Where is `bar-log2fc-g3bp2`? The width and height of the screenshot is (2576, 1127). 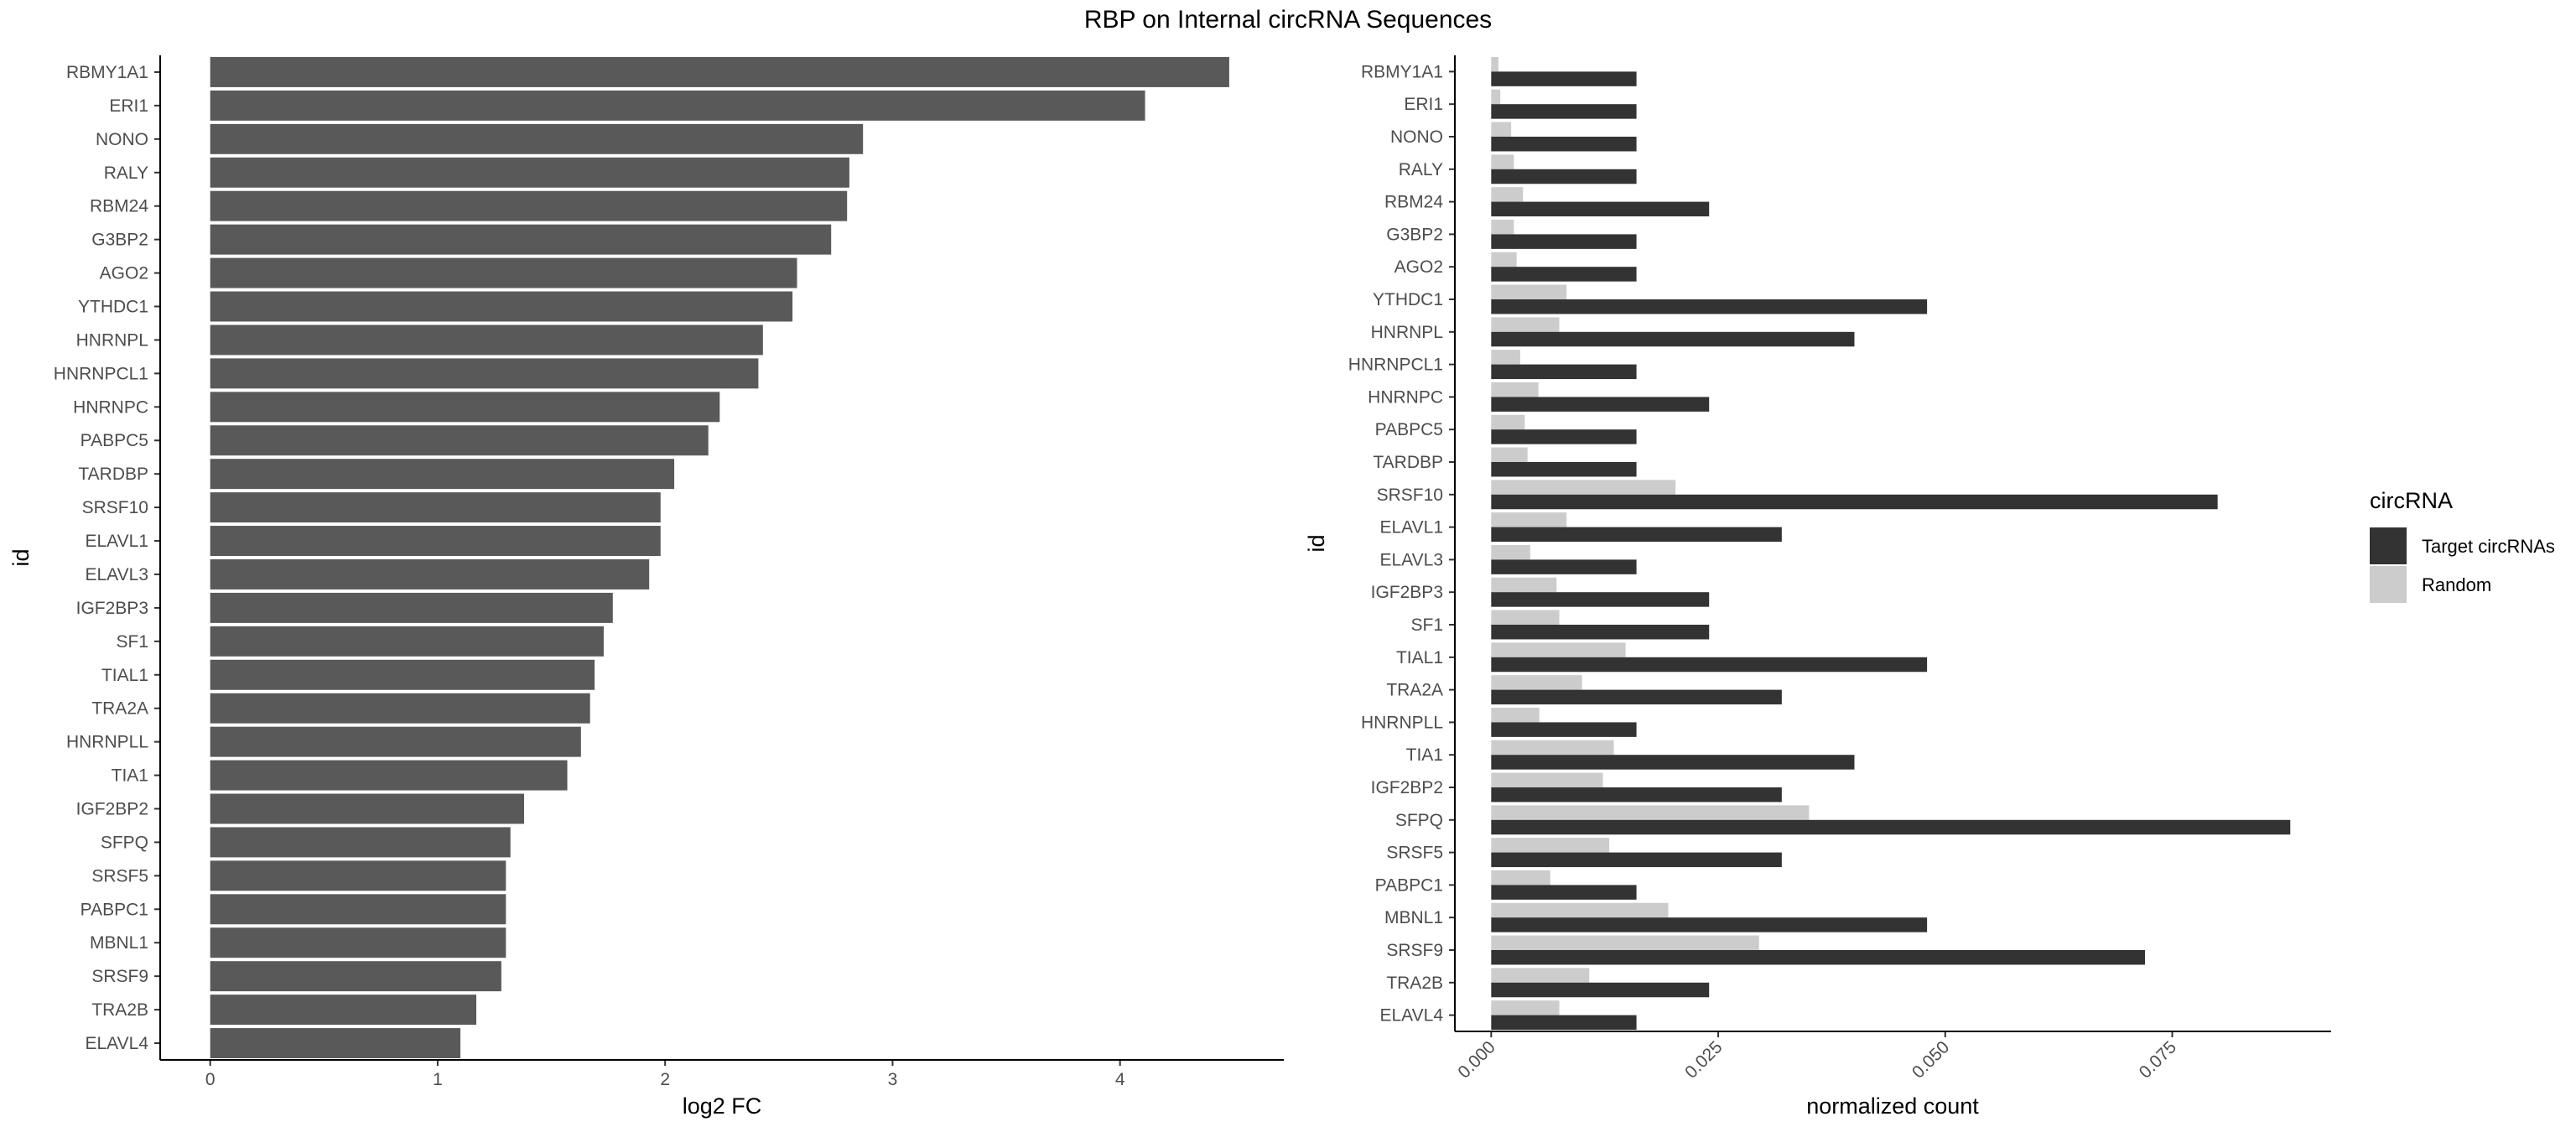
bar-log2fc-g3bp2 is located at coordinates (521, 239).